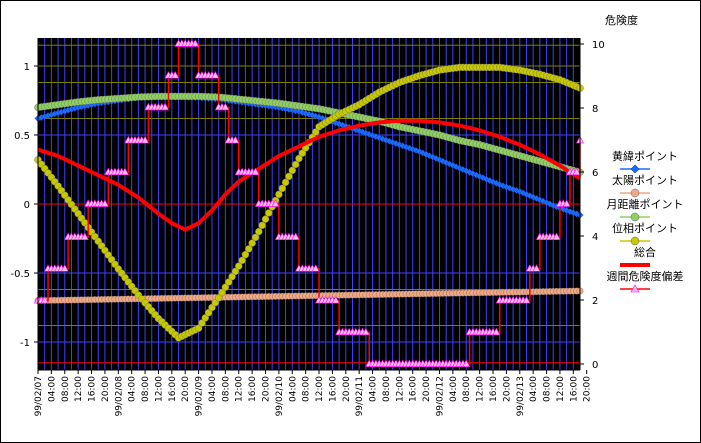 This screenshot has height=443, width=701. I want to click on left-tick-label: 0.5, so click(22, 136).